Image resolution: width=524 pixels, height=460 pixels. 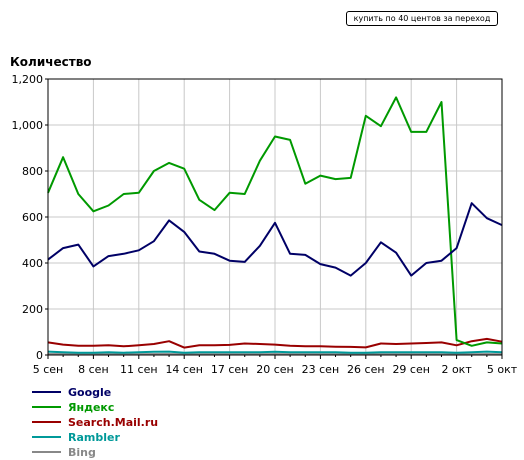 I want to click on y-tick-label: 0, so click(x=39, y=355).